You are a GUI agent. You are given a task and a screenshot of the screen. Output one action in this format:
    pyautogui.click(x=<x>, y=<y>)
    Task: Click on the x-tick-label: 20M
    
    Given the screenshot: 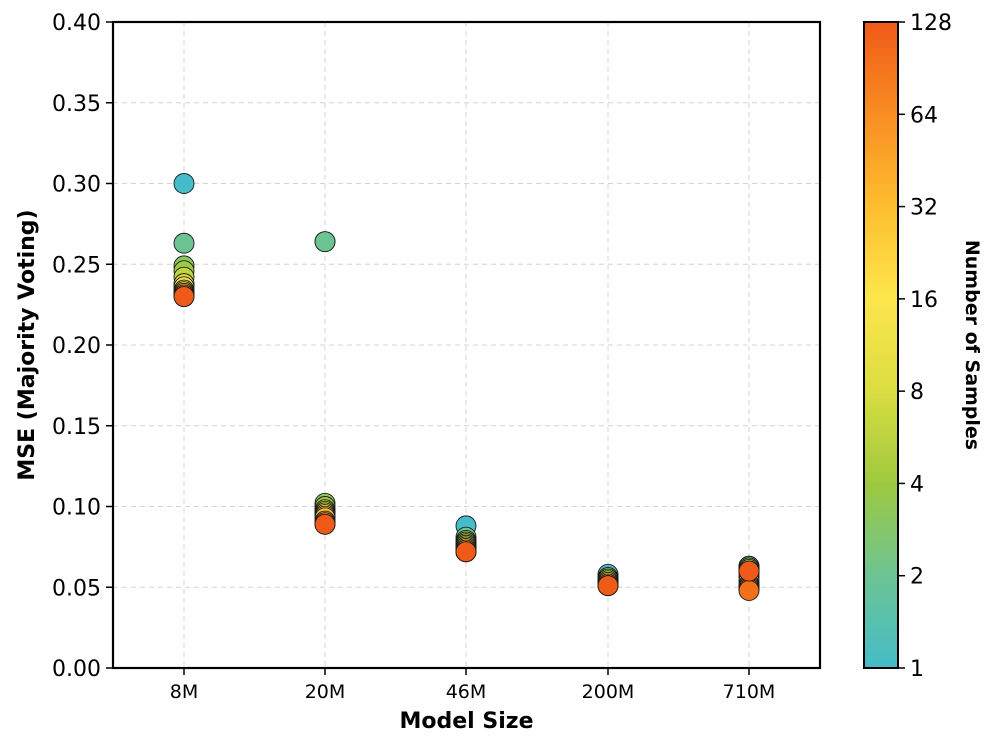 What is the action you would take?
    pyautogui.click(x=325, y=692)
    